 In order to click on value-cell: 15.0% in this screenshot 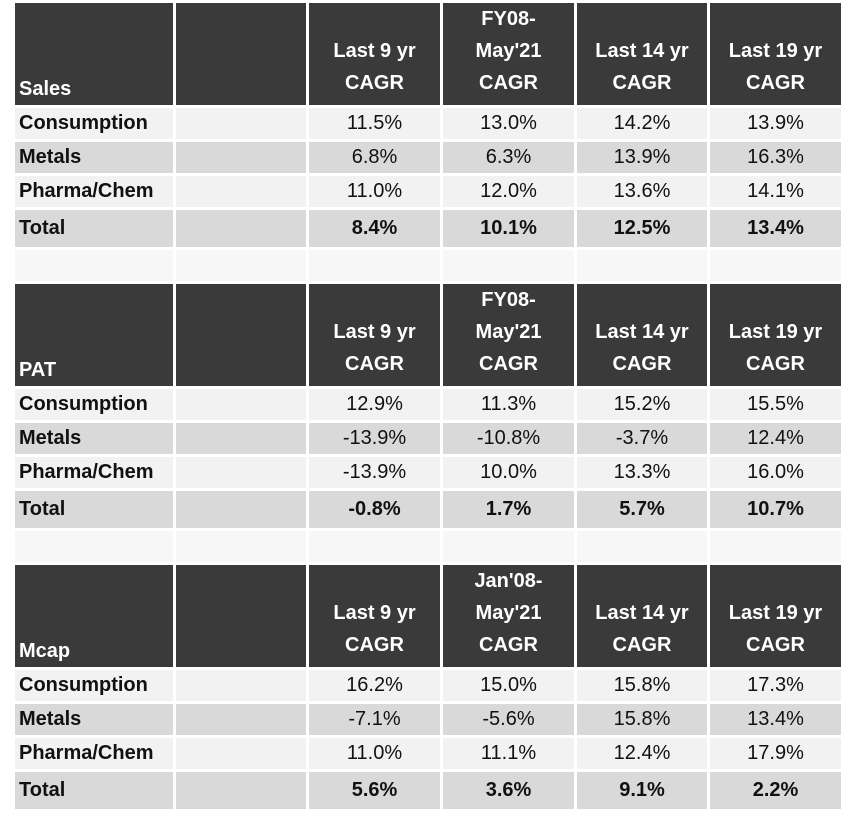, I will do `click(508, 685)`.